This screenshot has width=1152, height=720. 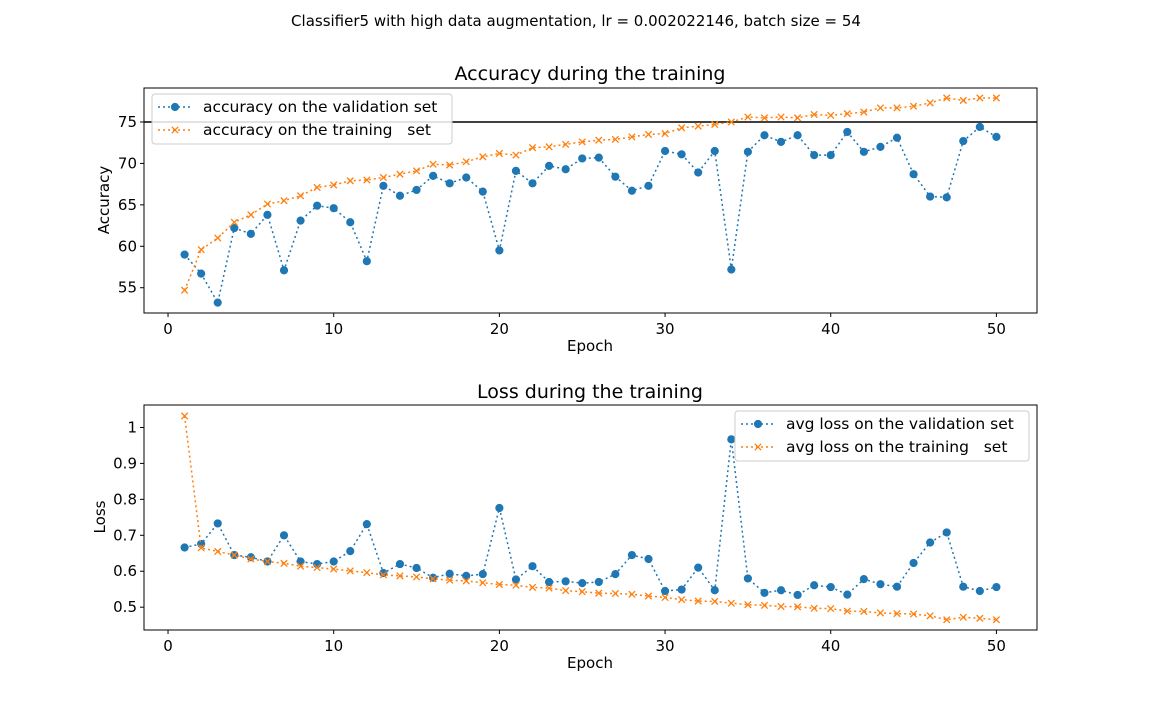 I want to click on loss-legend-box, so click(x=882, y=436).